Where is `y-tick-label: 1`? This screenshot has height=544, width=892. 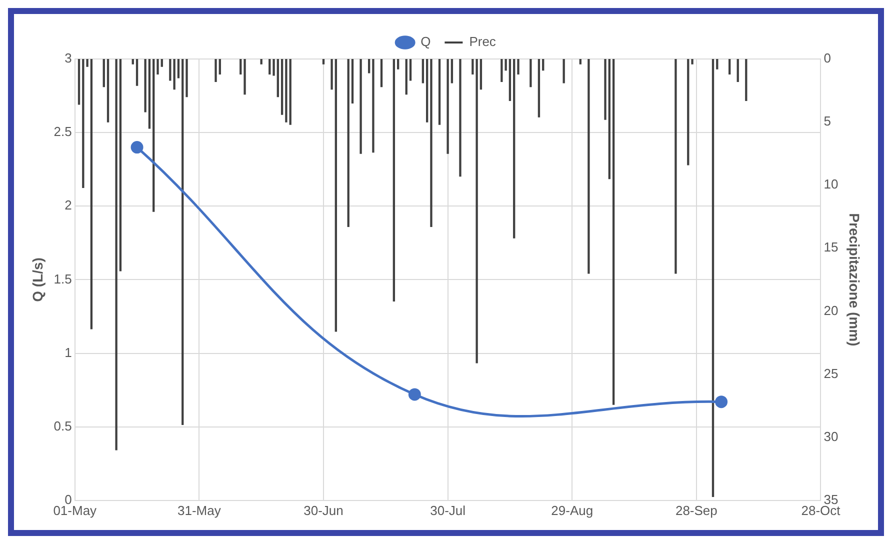 y-tick-label: 1 is located at coordinates (68, 352).